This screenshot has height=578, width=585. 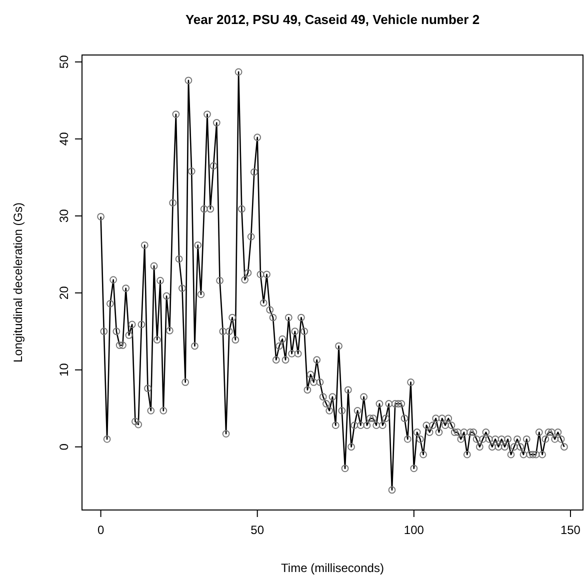 I want to click on x-tick-label: 0, so click(x=100, y=530).